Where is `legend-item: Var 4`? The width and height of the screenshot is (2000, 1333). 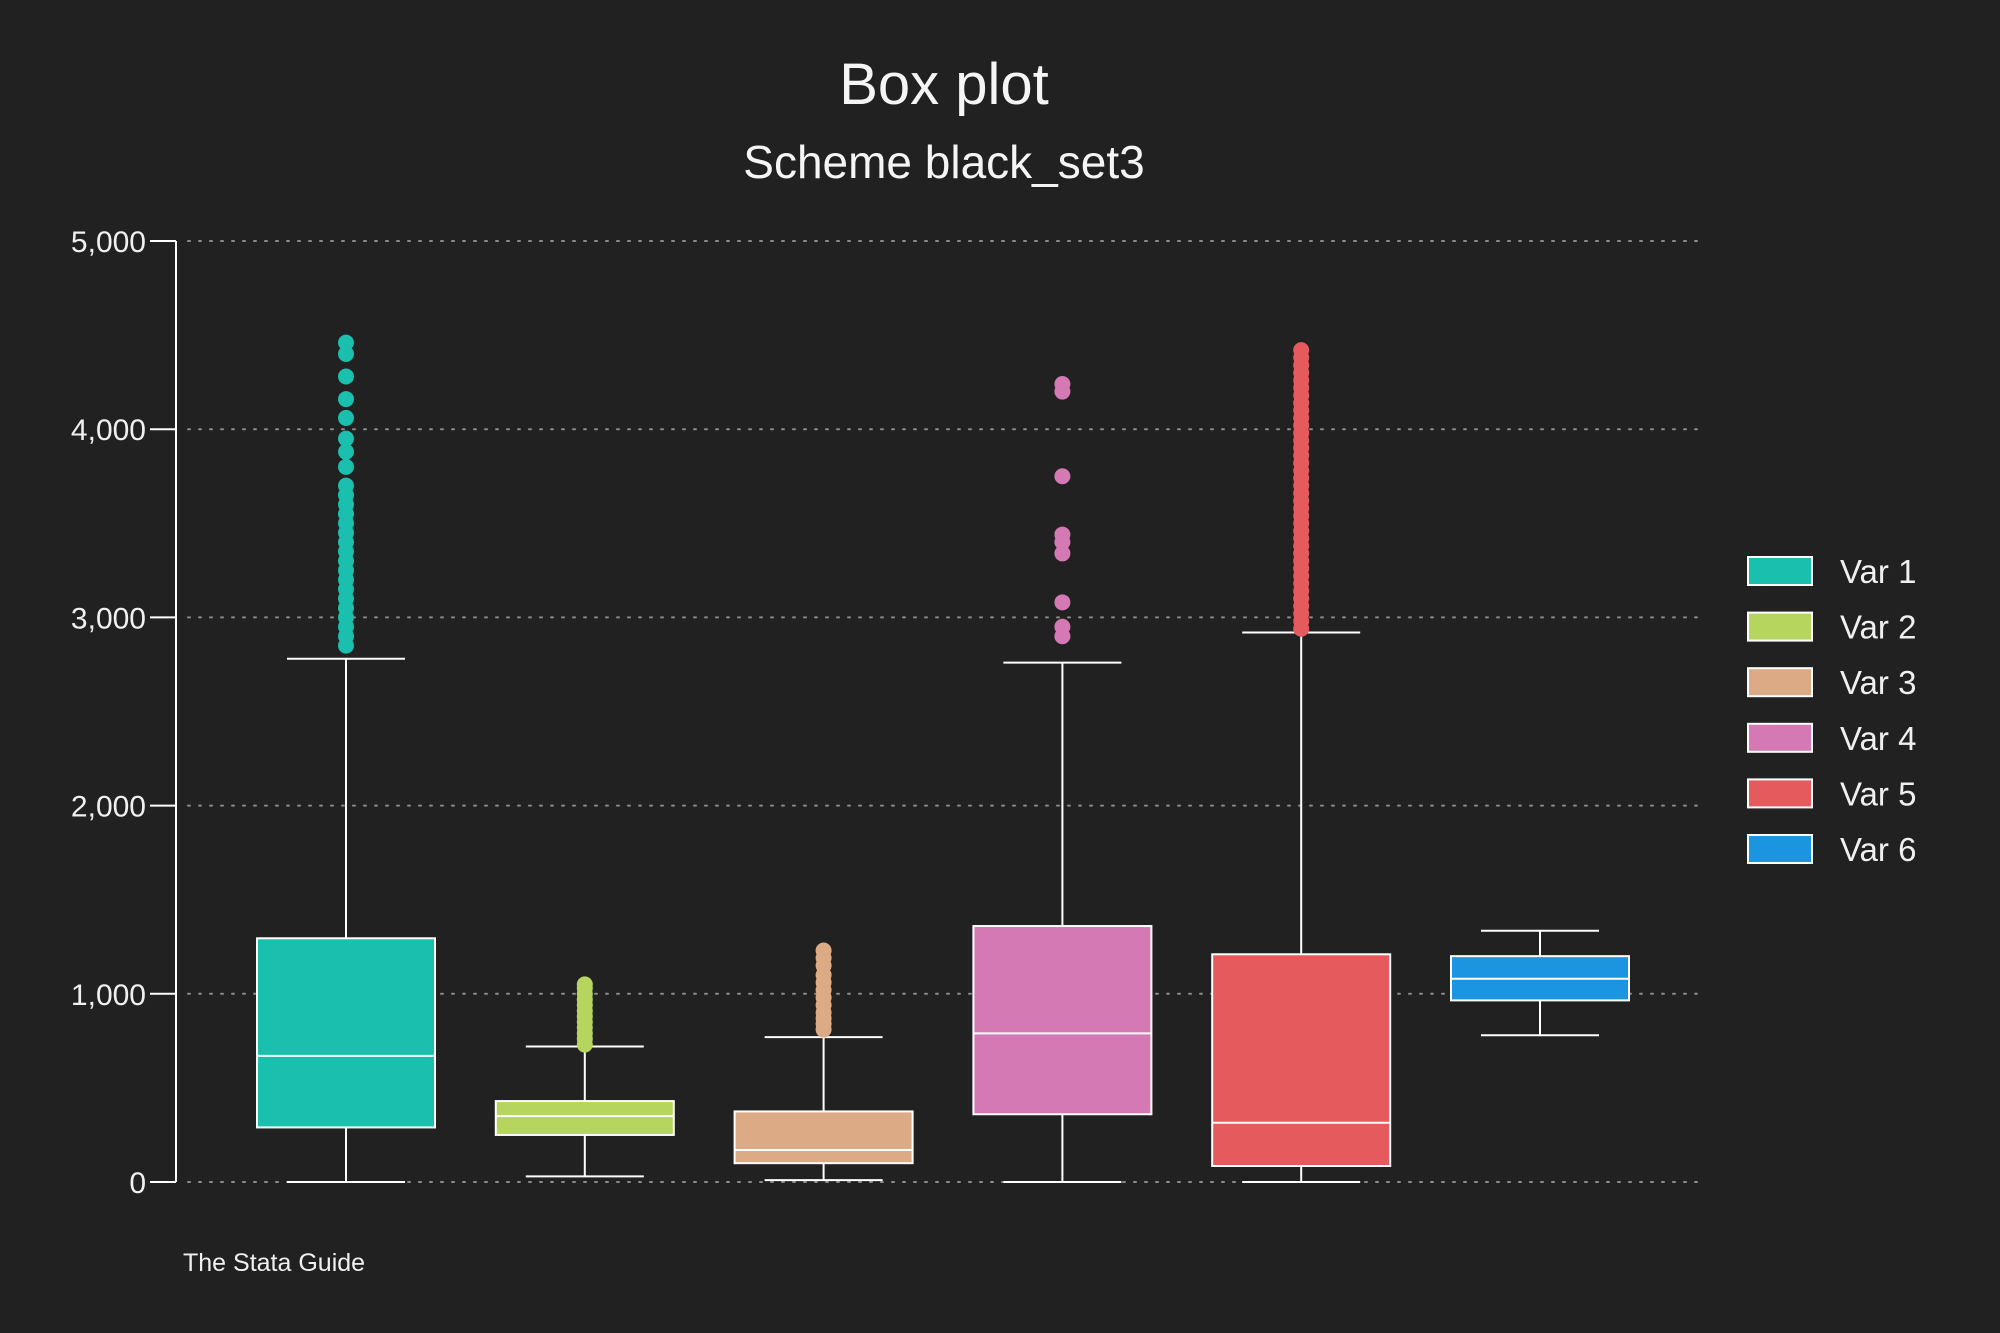 legend-item: Var 4 is located at coordinates (1831, 738).